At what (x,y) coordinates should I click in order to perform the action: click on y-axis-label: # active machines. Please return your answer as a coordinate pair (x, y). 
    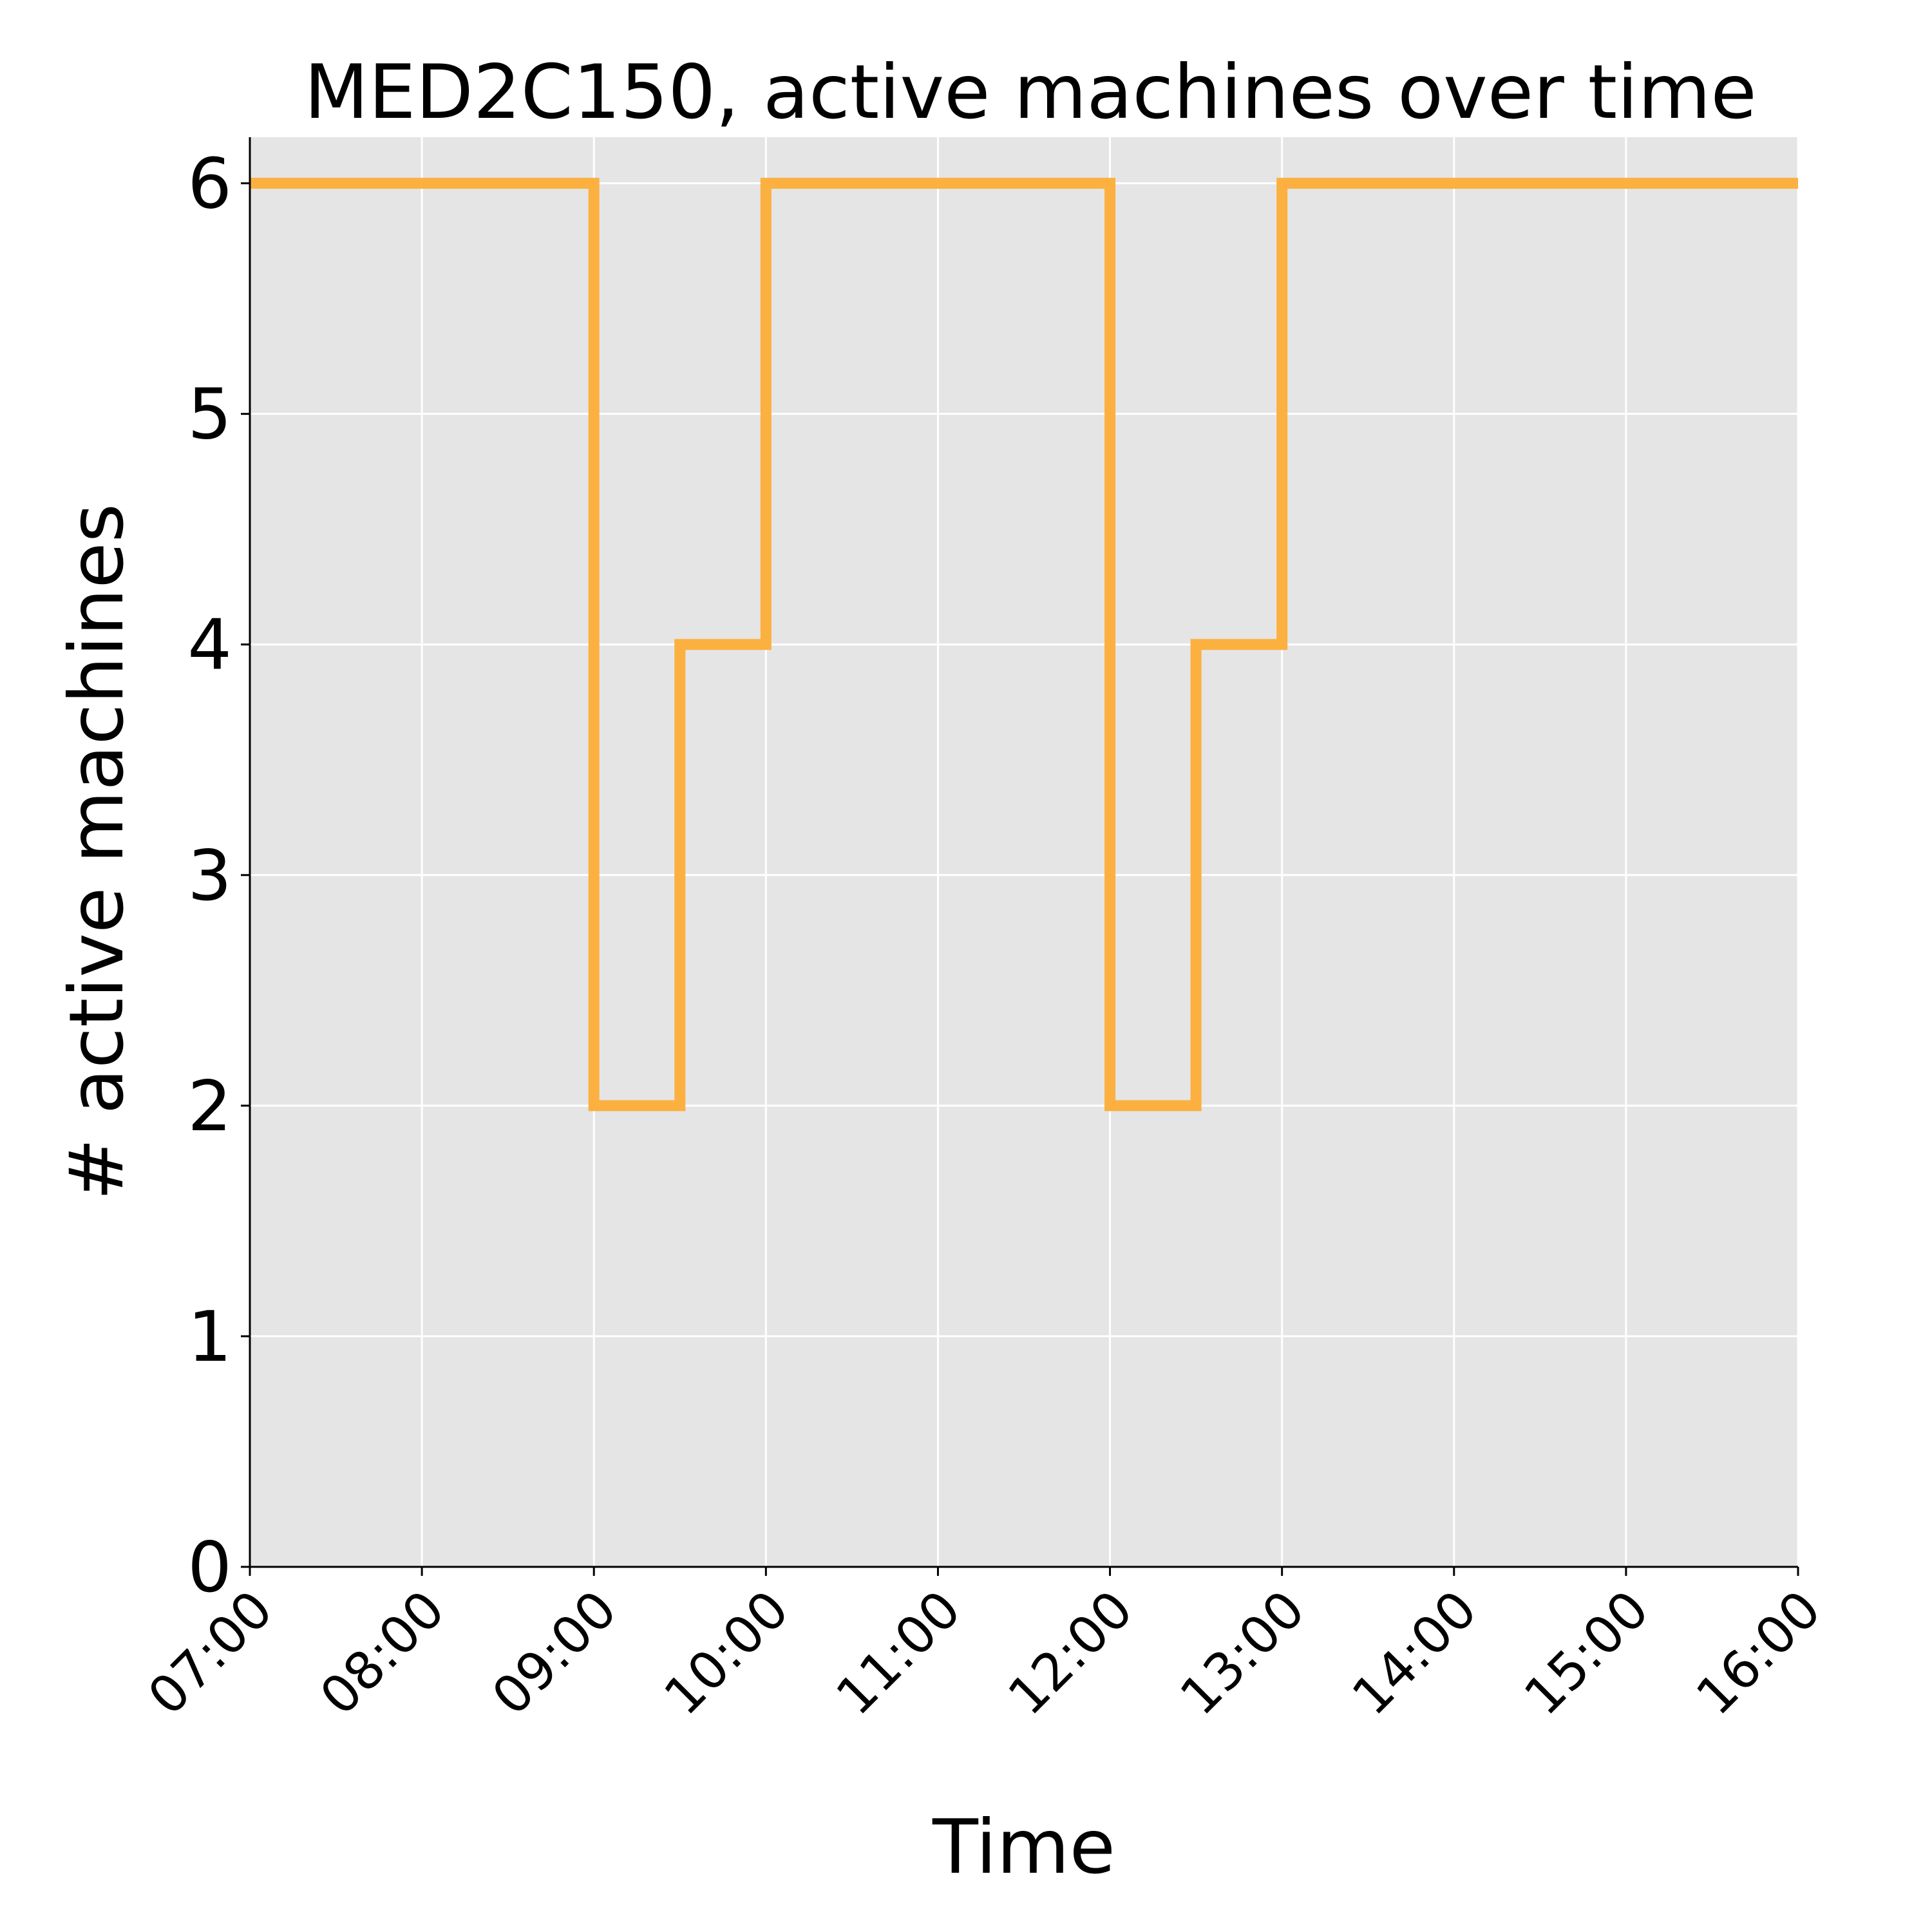
    Looking at the image, I should click on (96, 852).